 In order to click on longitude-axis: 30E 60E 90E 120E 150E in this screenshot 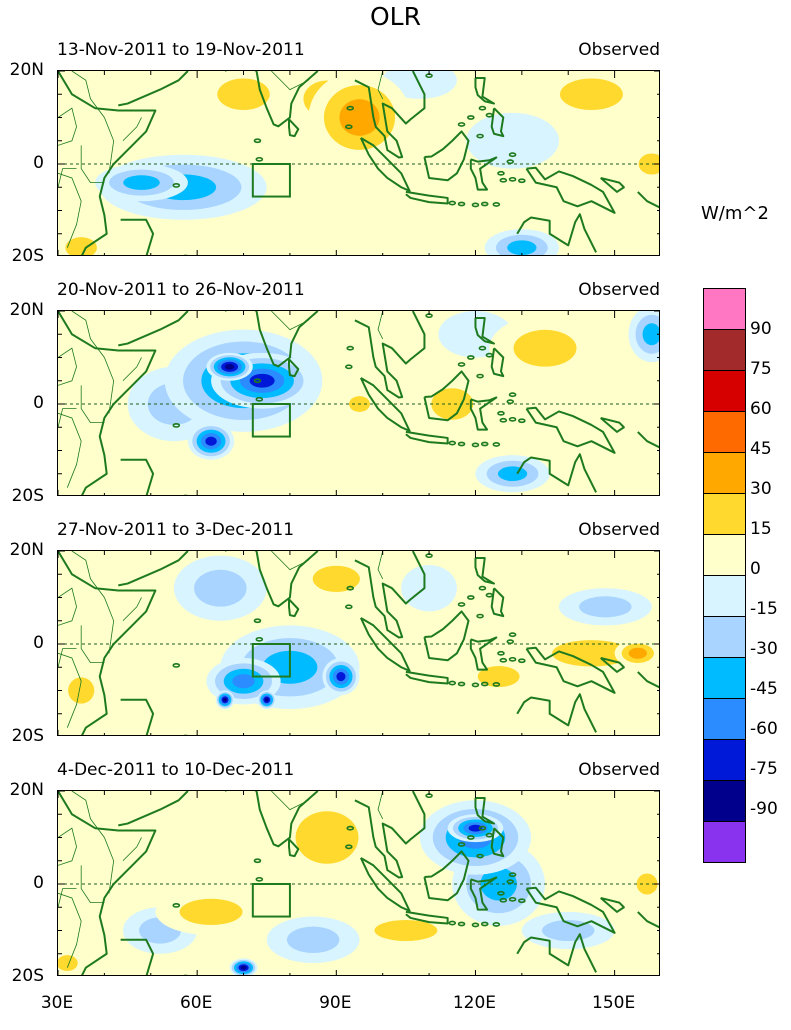, I will do `click(395, 1003)`.